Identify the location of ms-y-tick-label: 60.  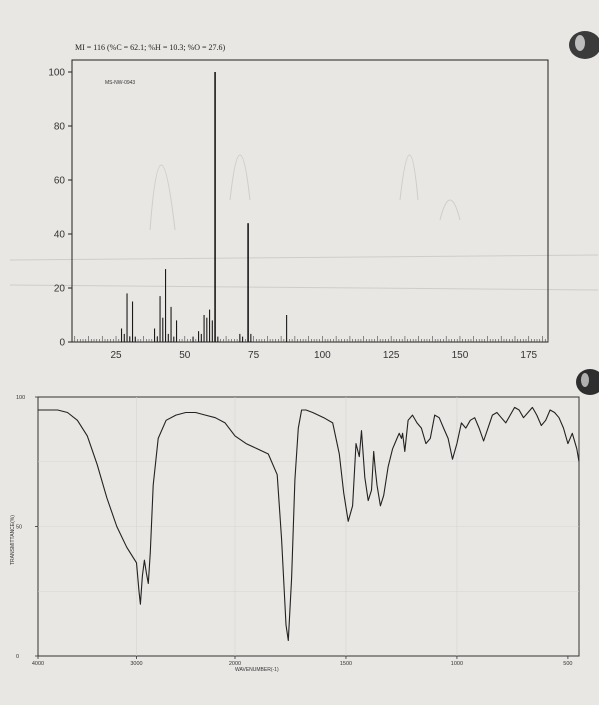
(60, 181).